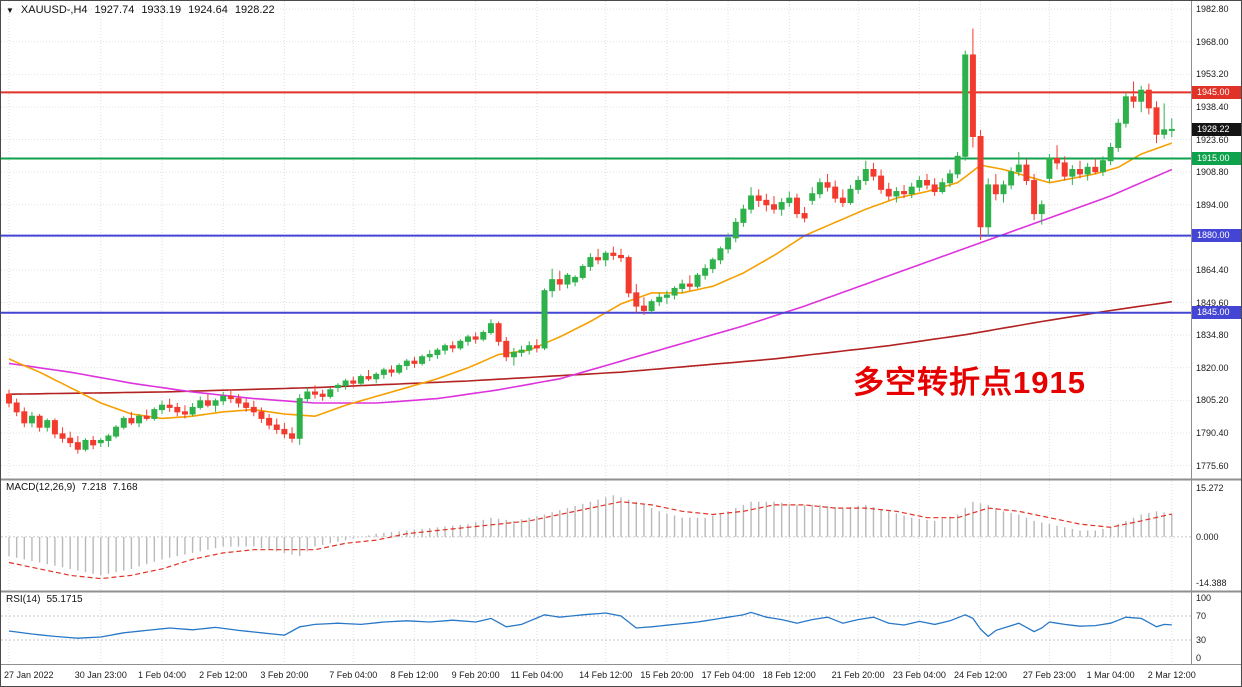 This screenshot has width=1242, height=687. Describe the element at coordinates (44, 599) in the screenshot. I see `rsi-indicator-label: RSI(14) 55.1715` at that location.